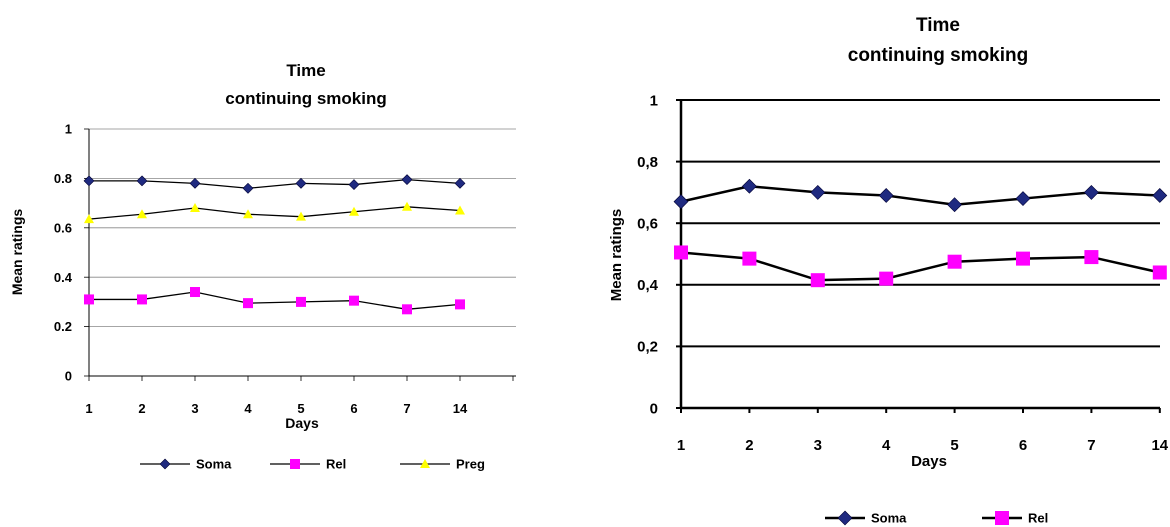  What do you see at coordinates (470, 464) in the screenshot?
I see `legend-label: Preg` at bounding box center [470, 464].